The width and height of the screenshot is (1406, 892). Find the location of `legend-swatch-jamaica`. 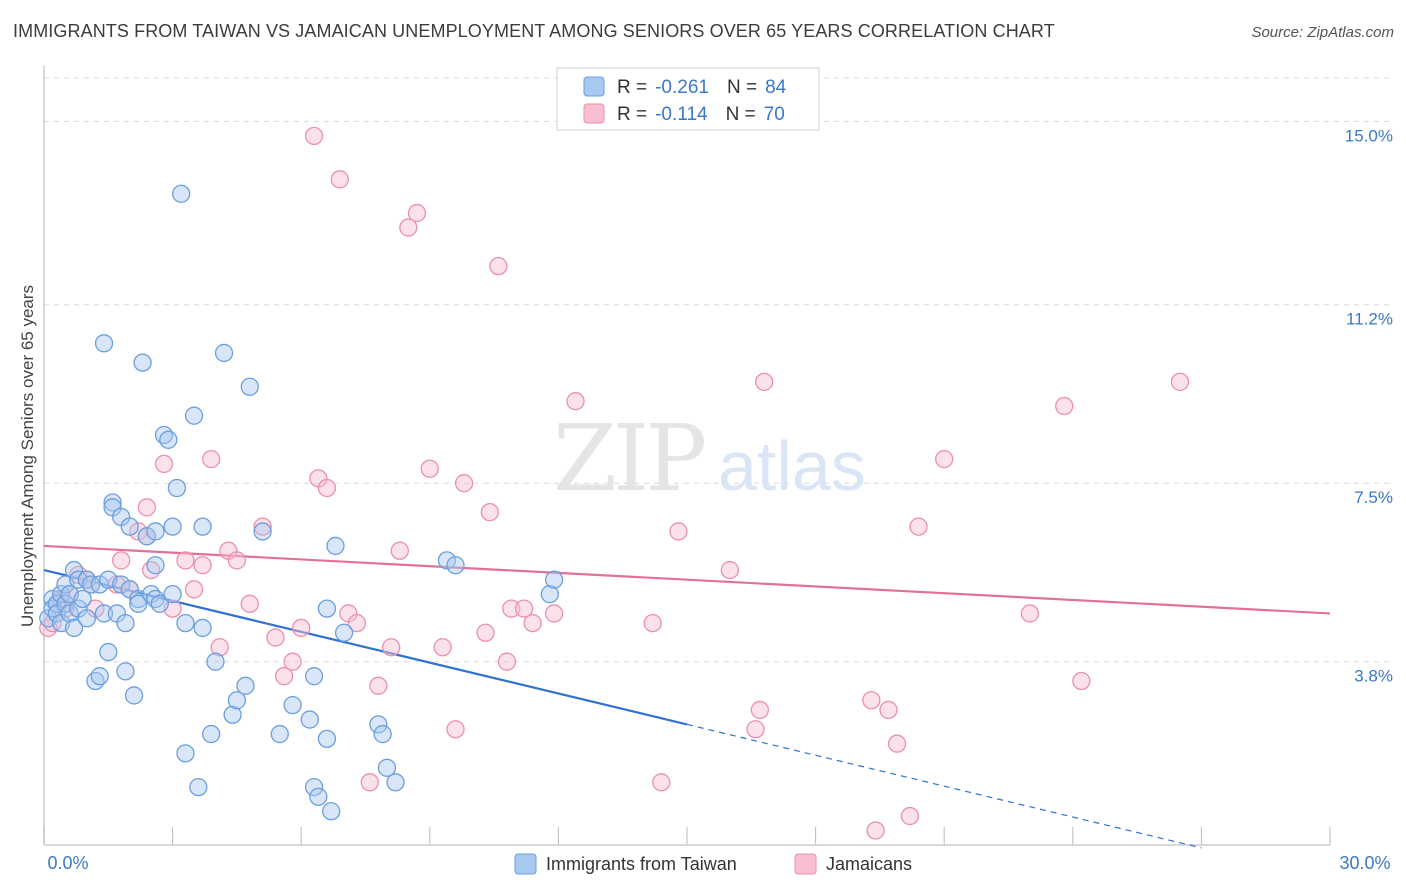

legend-swatch-jamaica is located at coordinates (805, 864).